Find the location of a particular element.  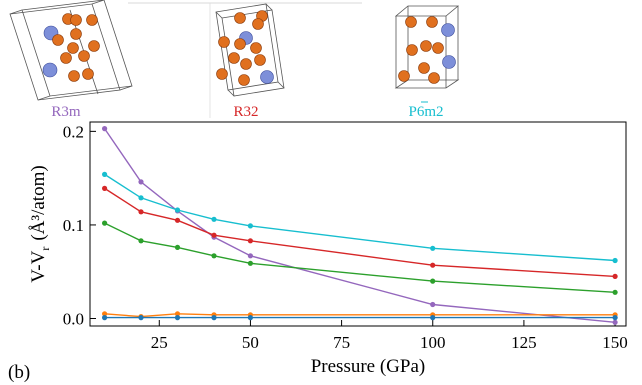

x-tick-label: 150 is located at coordinates (615, 342).